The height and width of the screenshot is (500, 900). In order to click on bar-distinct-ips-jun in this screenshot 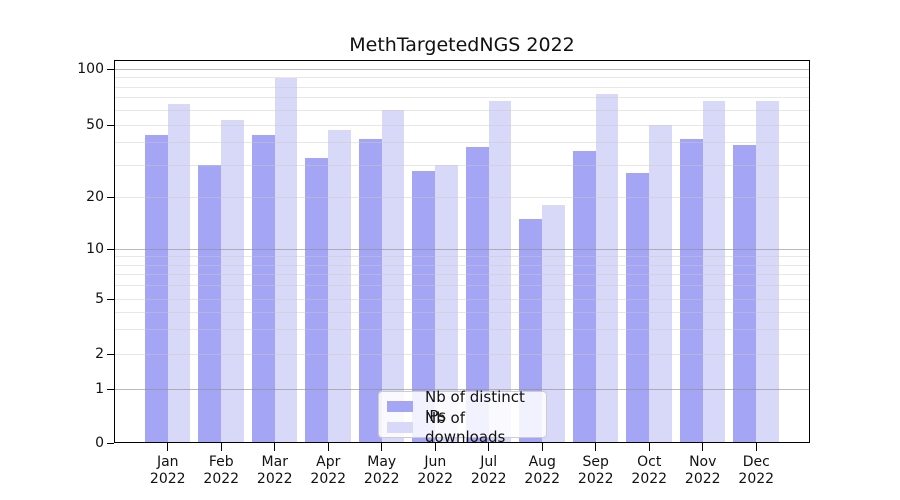, I will do `click(424, 306)`.